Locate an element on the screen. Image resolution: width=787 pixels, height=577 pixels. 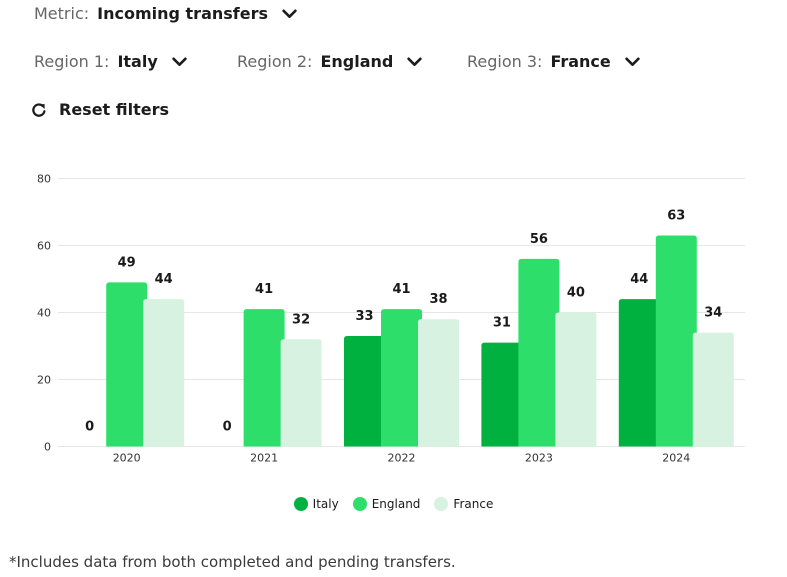
data-label: 31 is located at coordinates (502, 323).